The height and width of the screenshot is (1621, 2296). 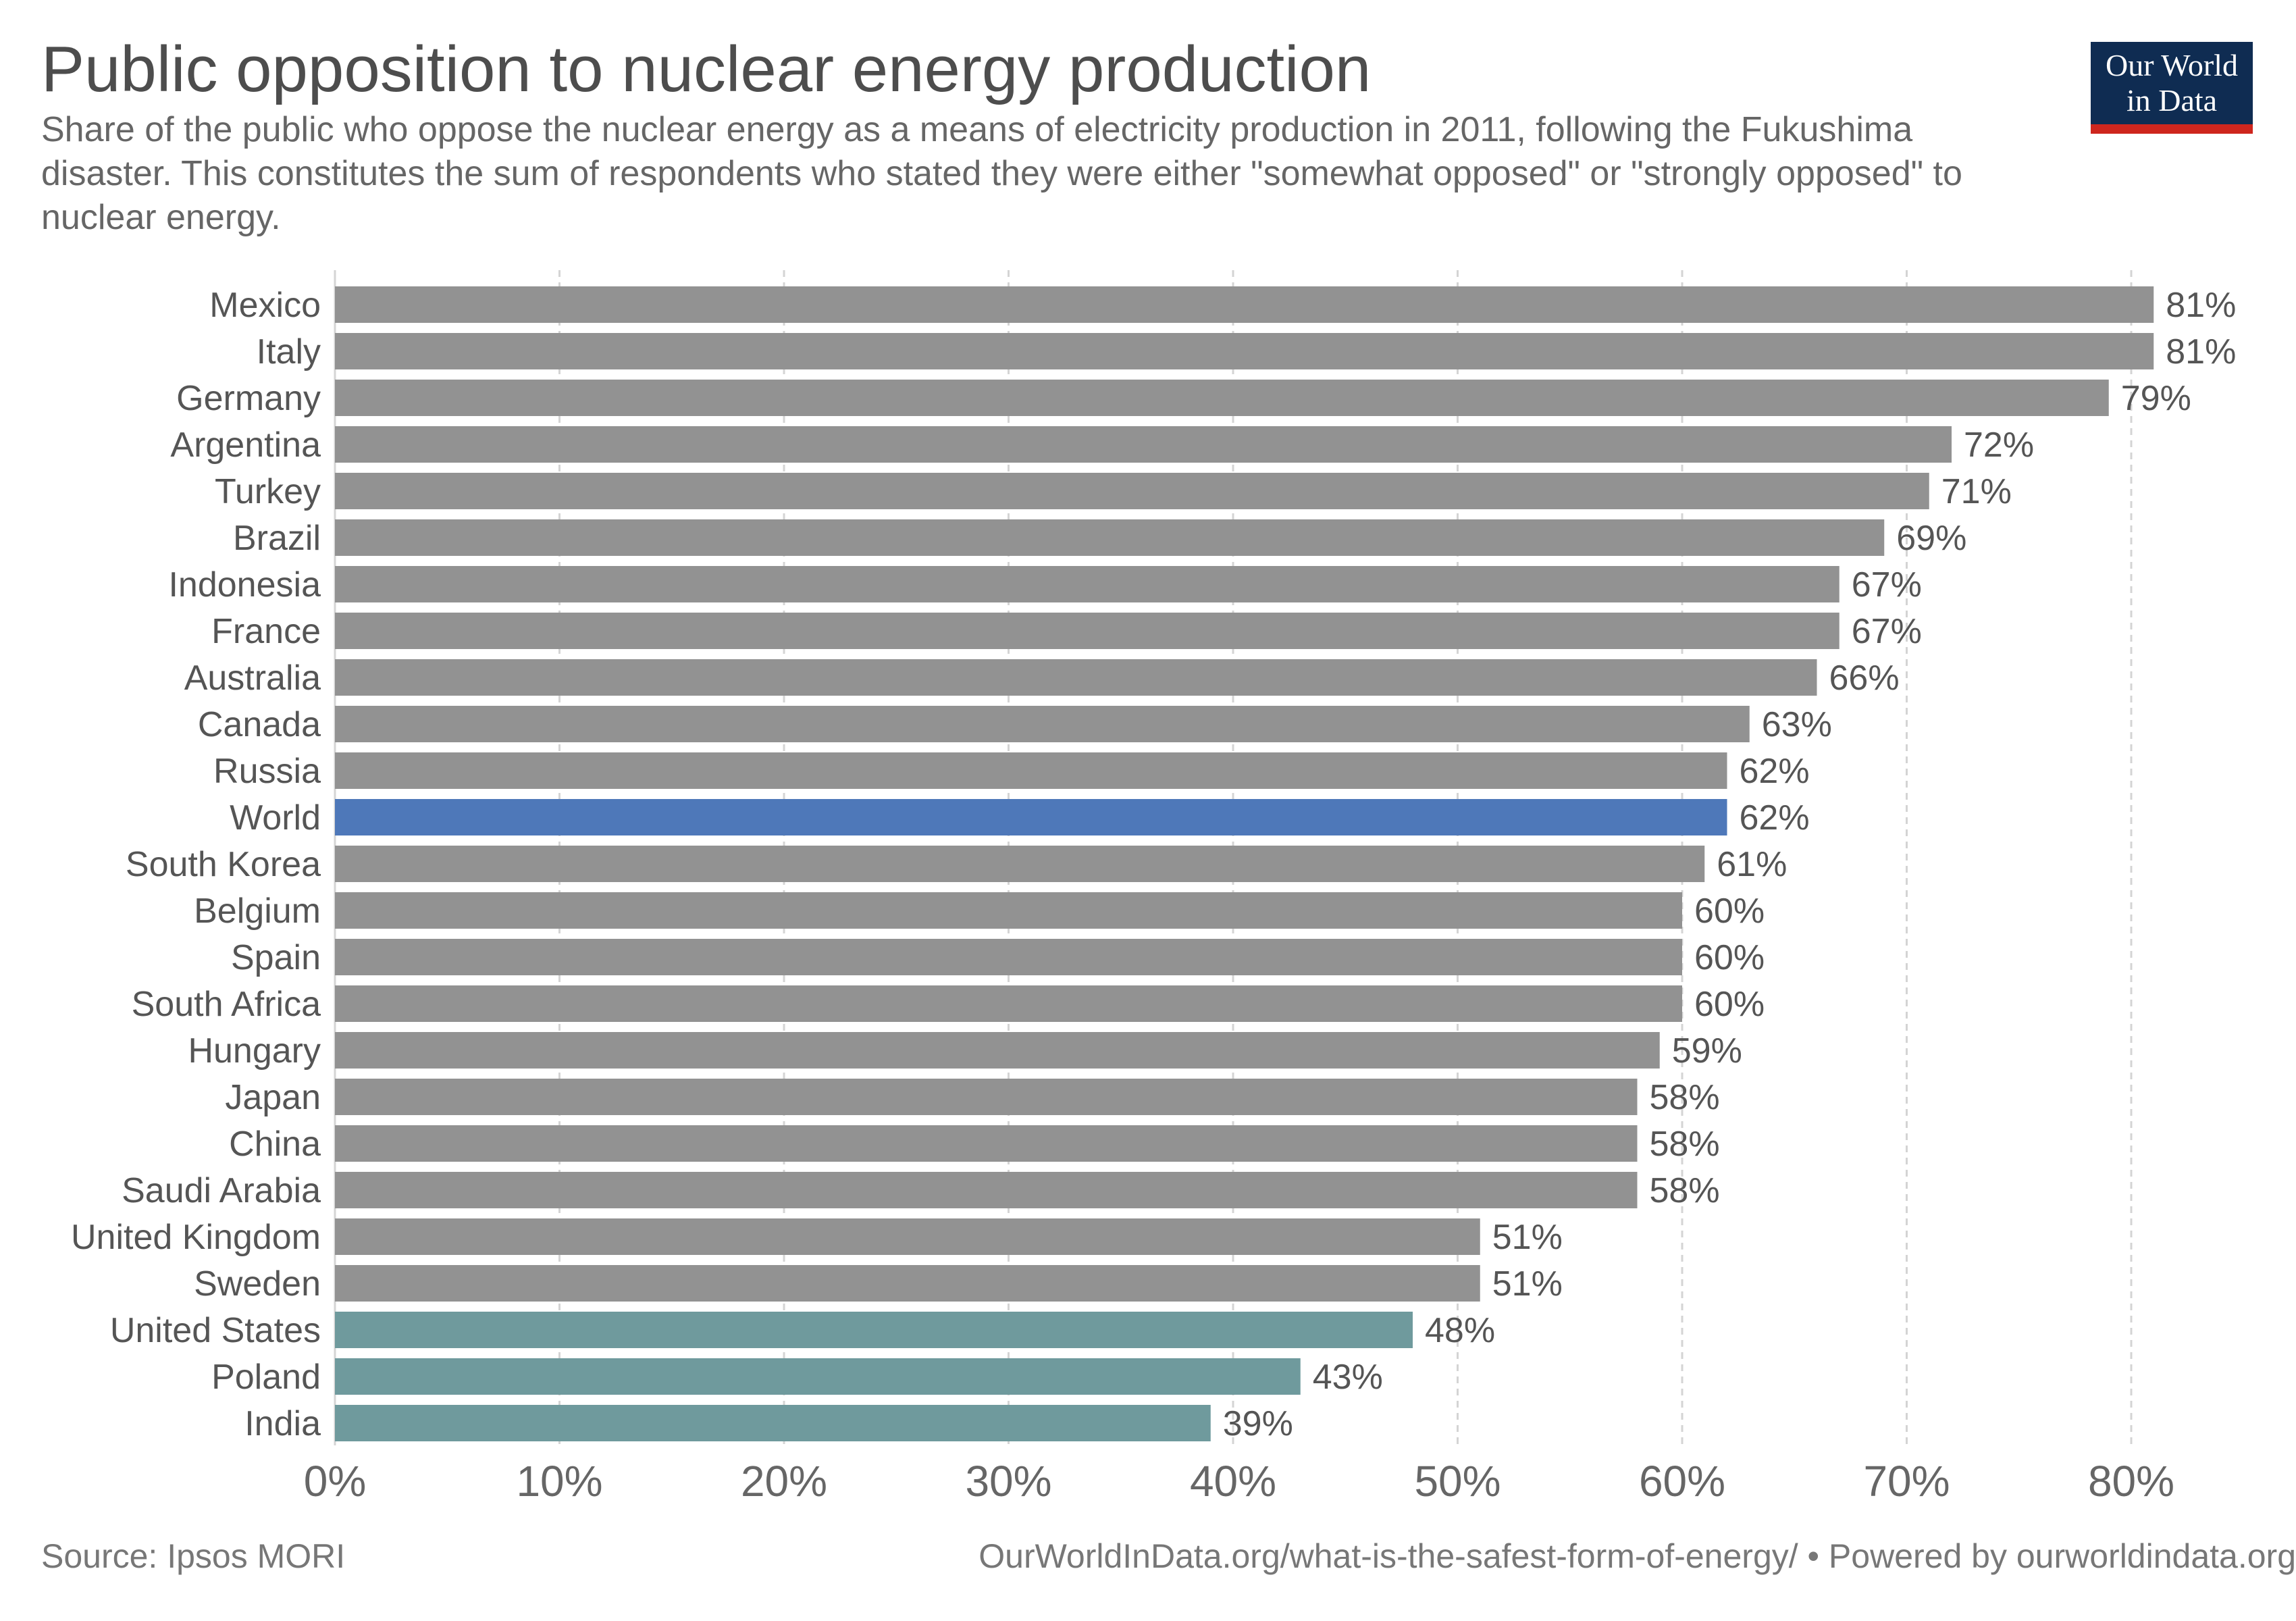 What do you see at coordinates (1087, 584) in the screenshot?
I see `bar-indonesia` at bounding box center [1087, 584].